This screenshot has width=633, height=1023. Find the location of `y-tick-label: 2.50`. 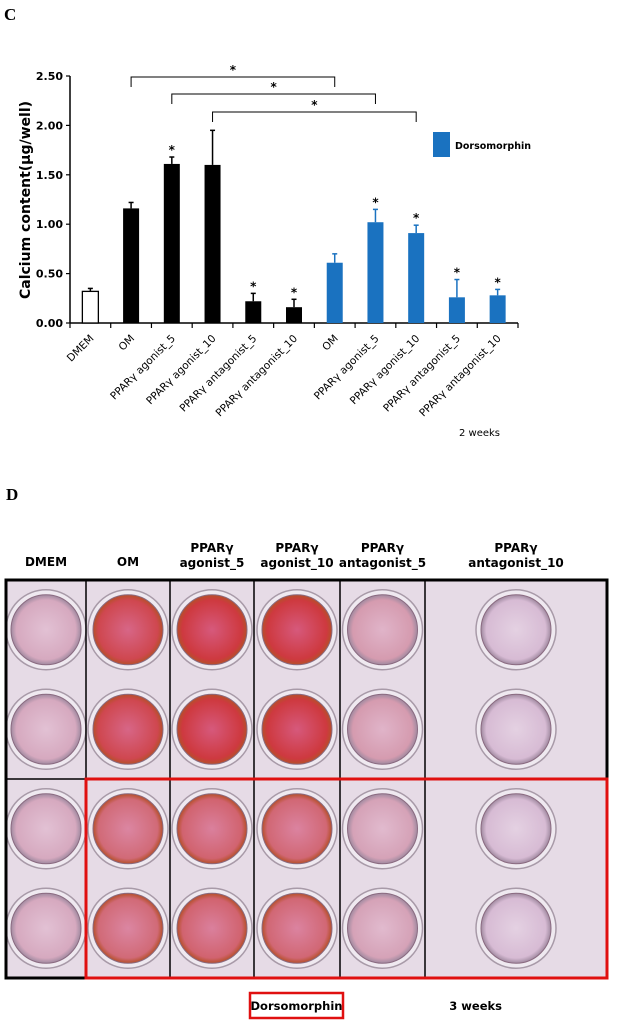

y-tick-label: 2.50 is located at coordinates (49, 76).